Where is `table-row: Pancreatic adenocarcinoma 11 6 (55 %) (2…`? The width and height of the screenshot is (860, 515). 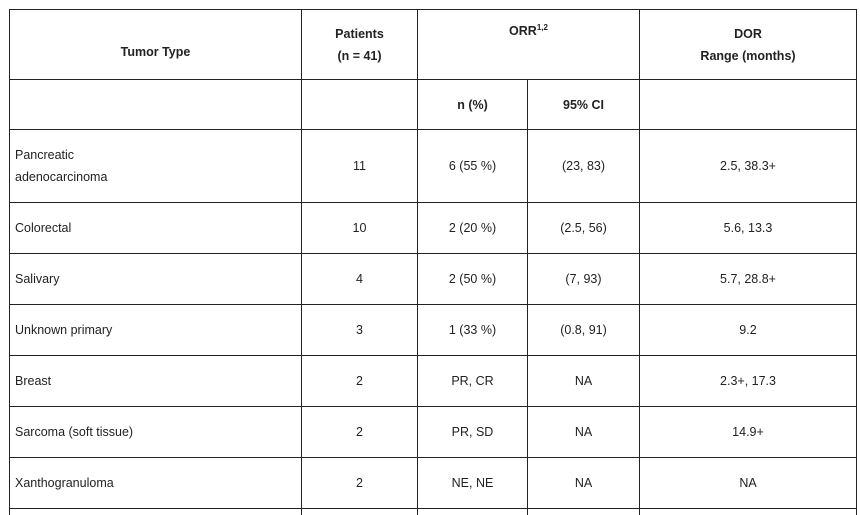
table-row: Pancreatic adenocarcinoma 11 6 (55 %) (2… is located at coordinates (433, 166).